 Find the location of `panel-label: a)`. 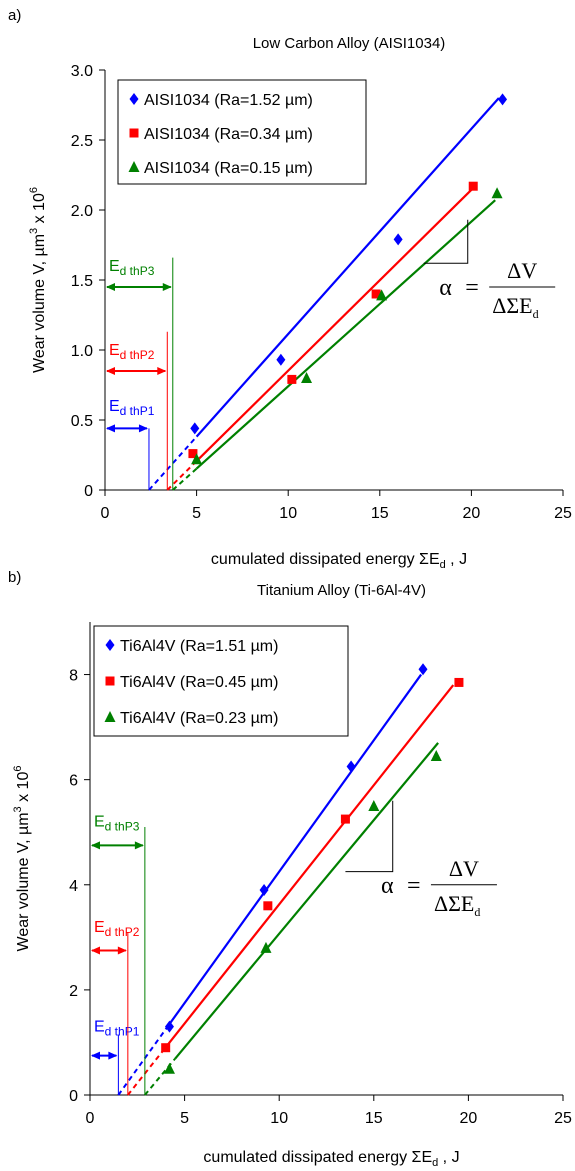

panel-label: a) is located at coordinates (14, 15).